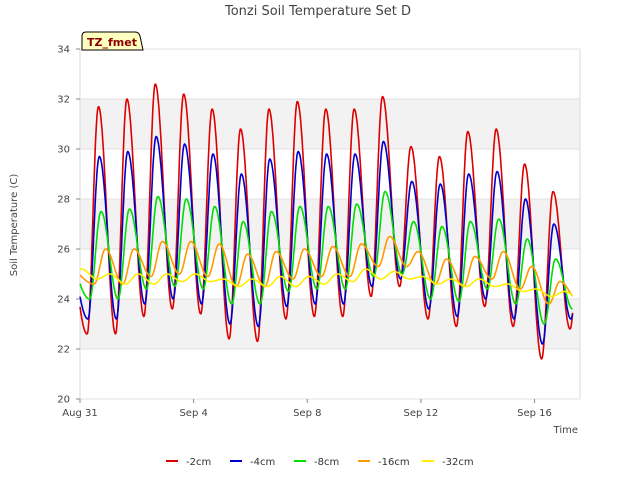 The image size is (640, 480). What do you see at coordinates (326, 283) in the screenshot?
I see `series-line-m32cm` at bounding box center [326, 283].